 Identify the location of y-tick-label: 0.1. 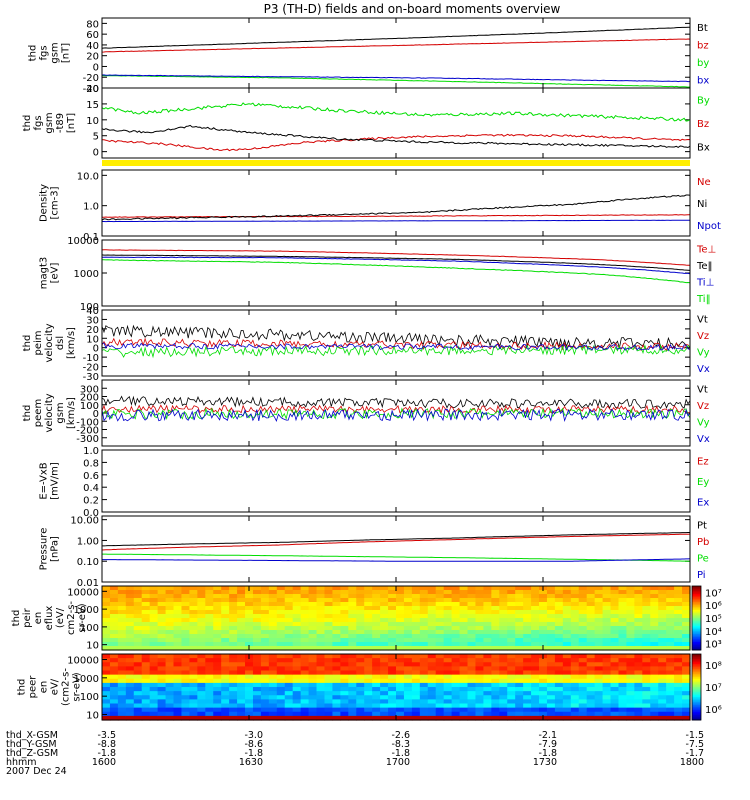
(91, 237).